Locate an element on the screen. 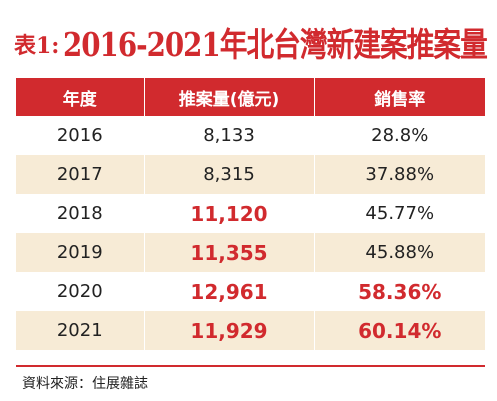  table-row: 2017 8,315 37.88% is located at coordinates (250, 174).